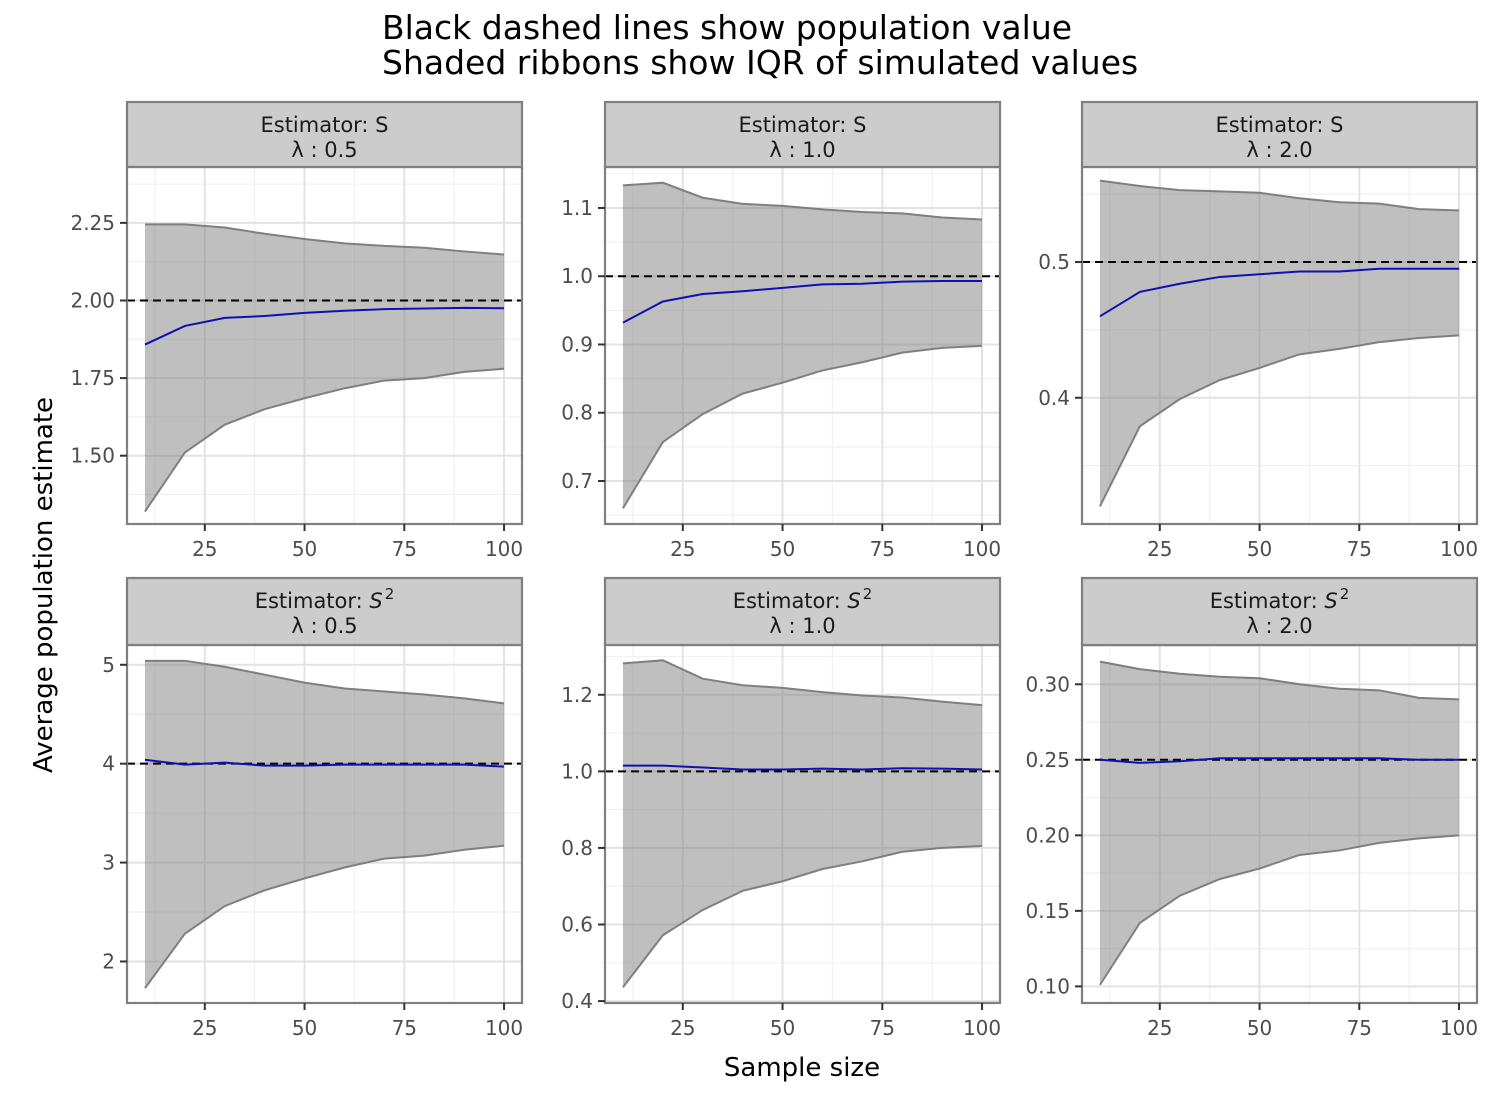 The width and height of the screenshot is (1500, 1100). What do you see at coordinates (577, 481) in the screenshot?
I see `y-tick-label: 0.7` at bounding box center [577, 481].